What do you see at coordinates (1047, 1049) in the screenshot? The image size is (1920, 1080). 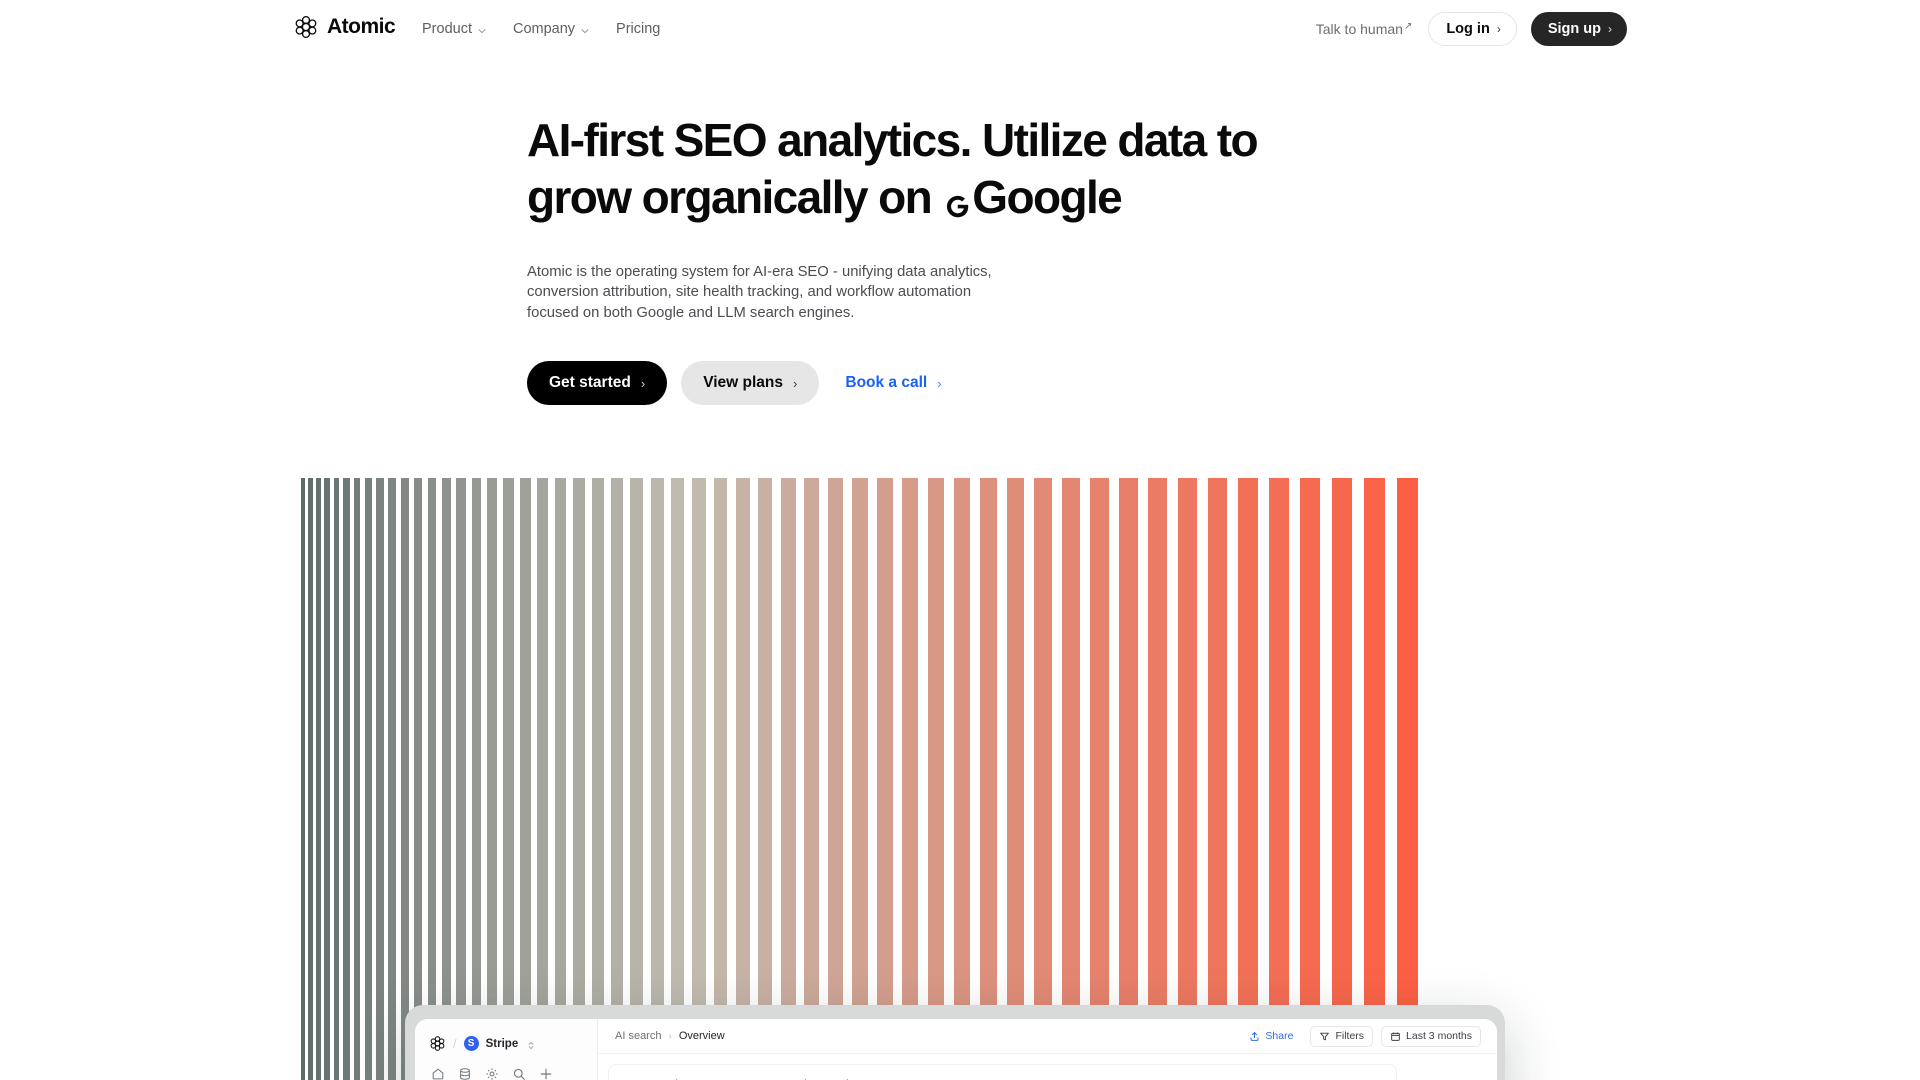 I see `app-main: AI search › Overview Share` at bounding box center [1047, 1049].